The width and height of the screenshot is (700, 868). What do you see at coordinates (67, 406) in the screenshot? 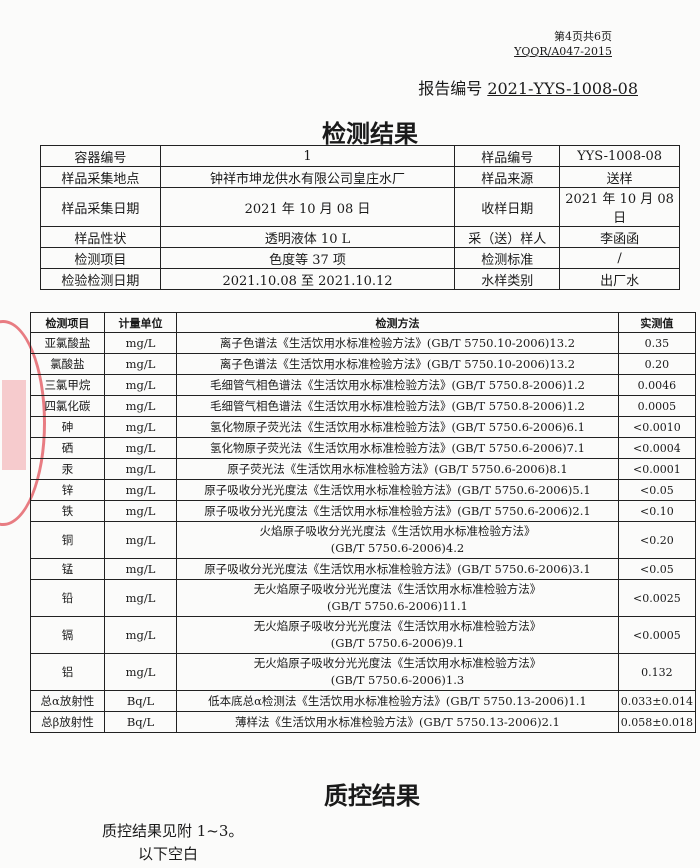
I see `item-cell: 四氯化碳` at bounding box center [67, 406].